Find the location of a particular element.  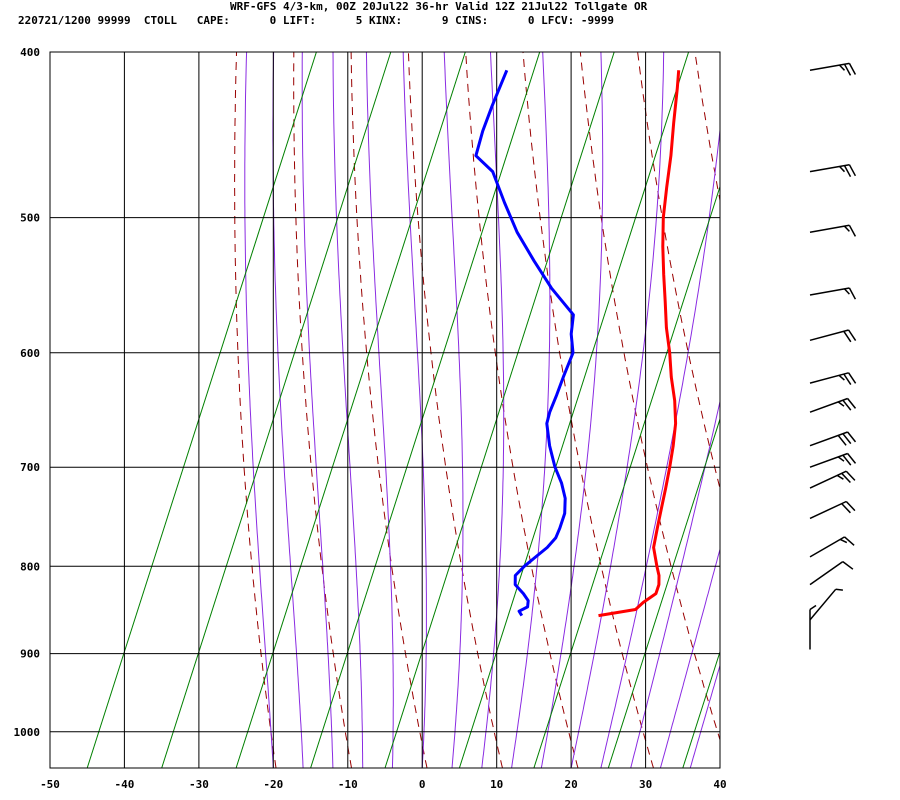

dewpoint-trace is located at coordinates (524, 343).